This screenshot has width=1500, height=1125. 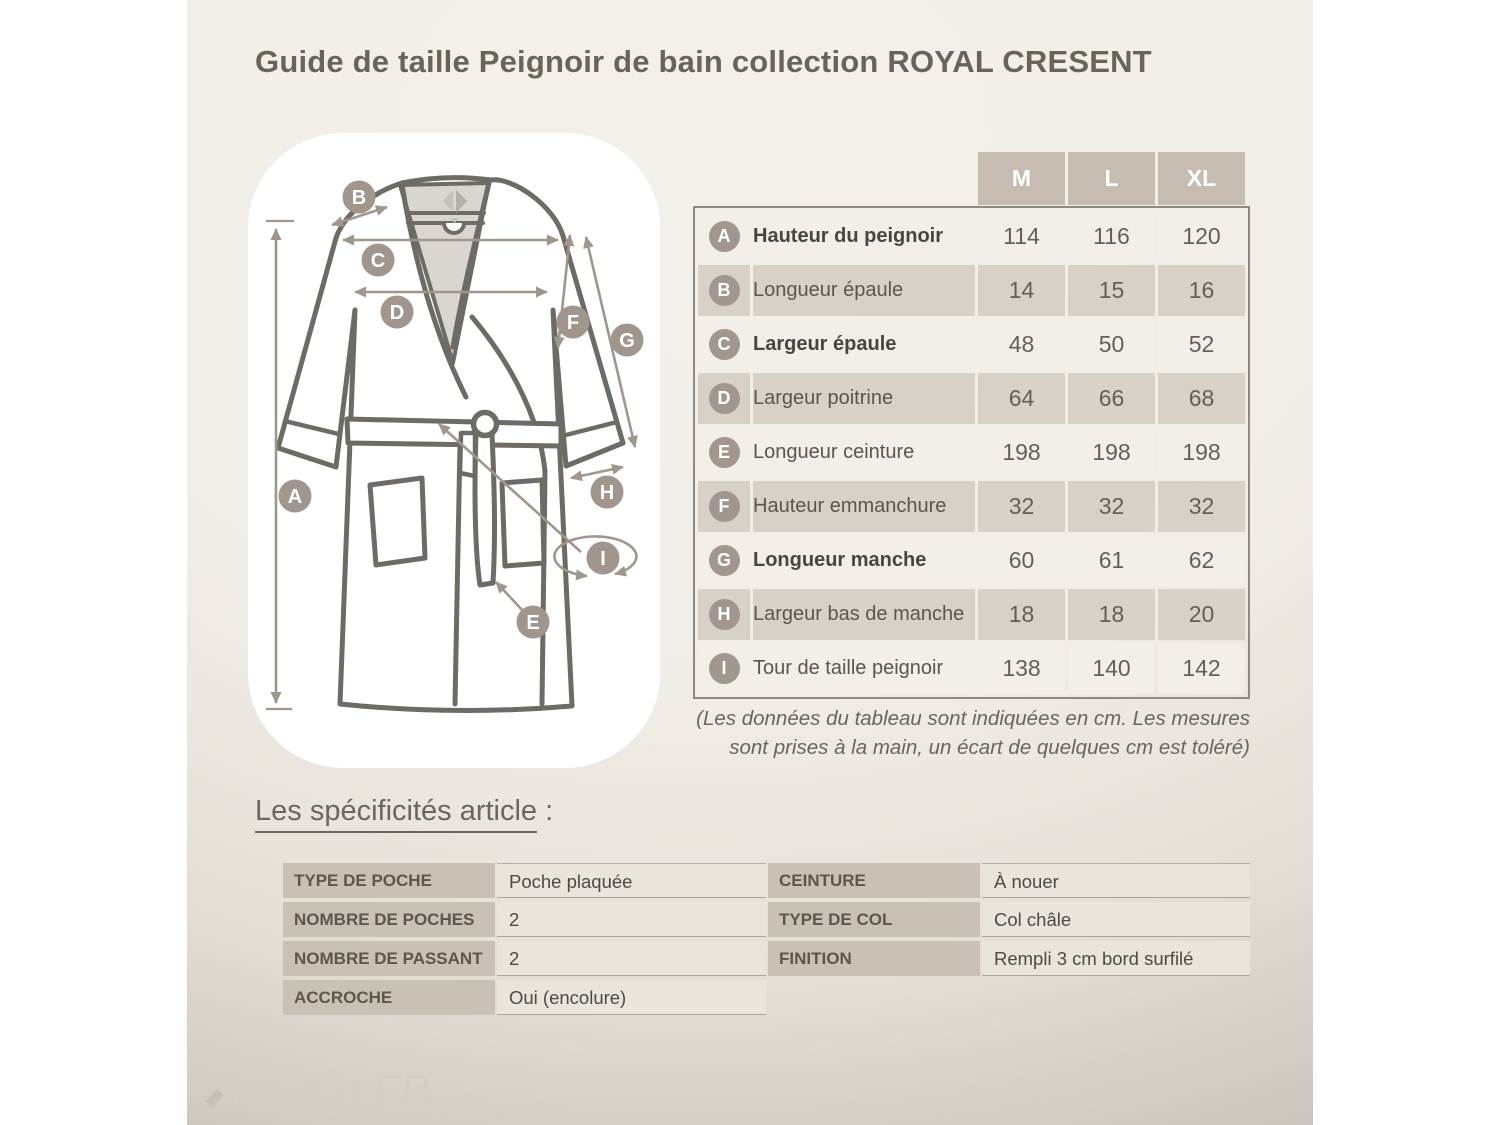 I want to click on spec-row: FINITION Rempli 3 cm bord surfilé, so click(x=1009, y=958).